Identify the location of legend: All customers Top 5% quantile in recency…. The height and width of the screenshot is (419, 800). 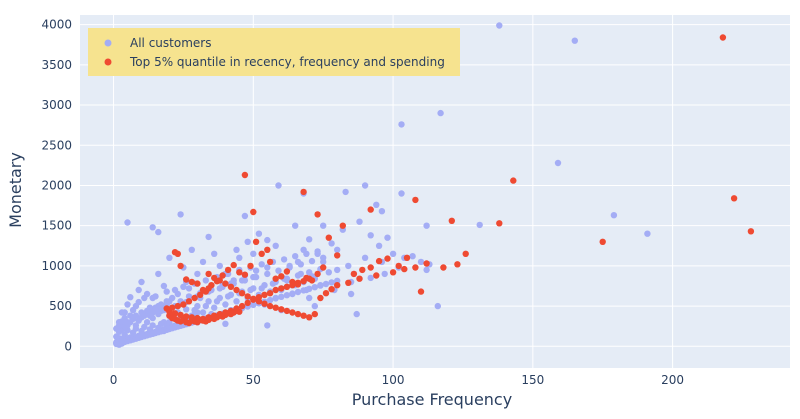
(274, 52).